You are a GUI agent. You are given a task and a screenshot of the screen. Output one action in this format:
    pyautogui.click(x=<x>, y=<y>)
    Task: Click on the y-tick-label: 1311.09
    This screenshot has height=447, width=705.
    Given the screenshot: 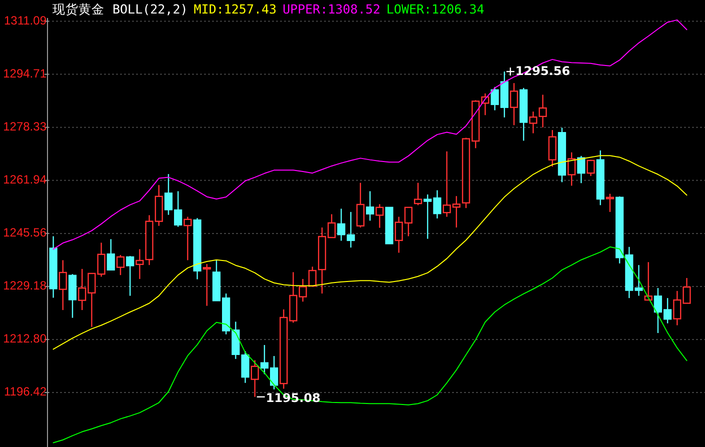 What is the action you would take?
    pyautogui.click(x=25, y=20)
    